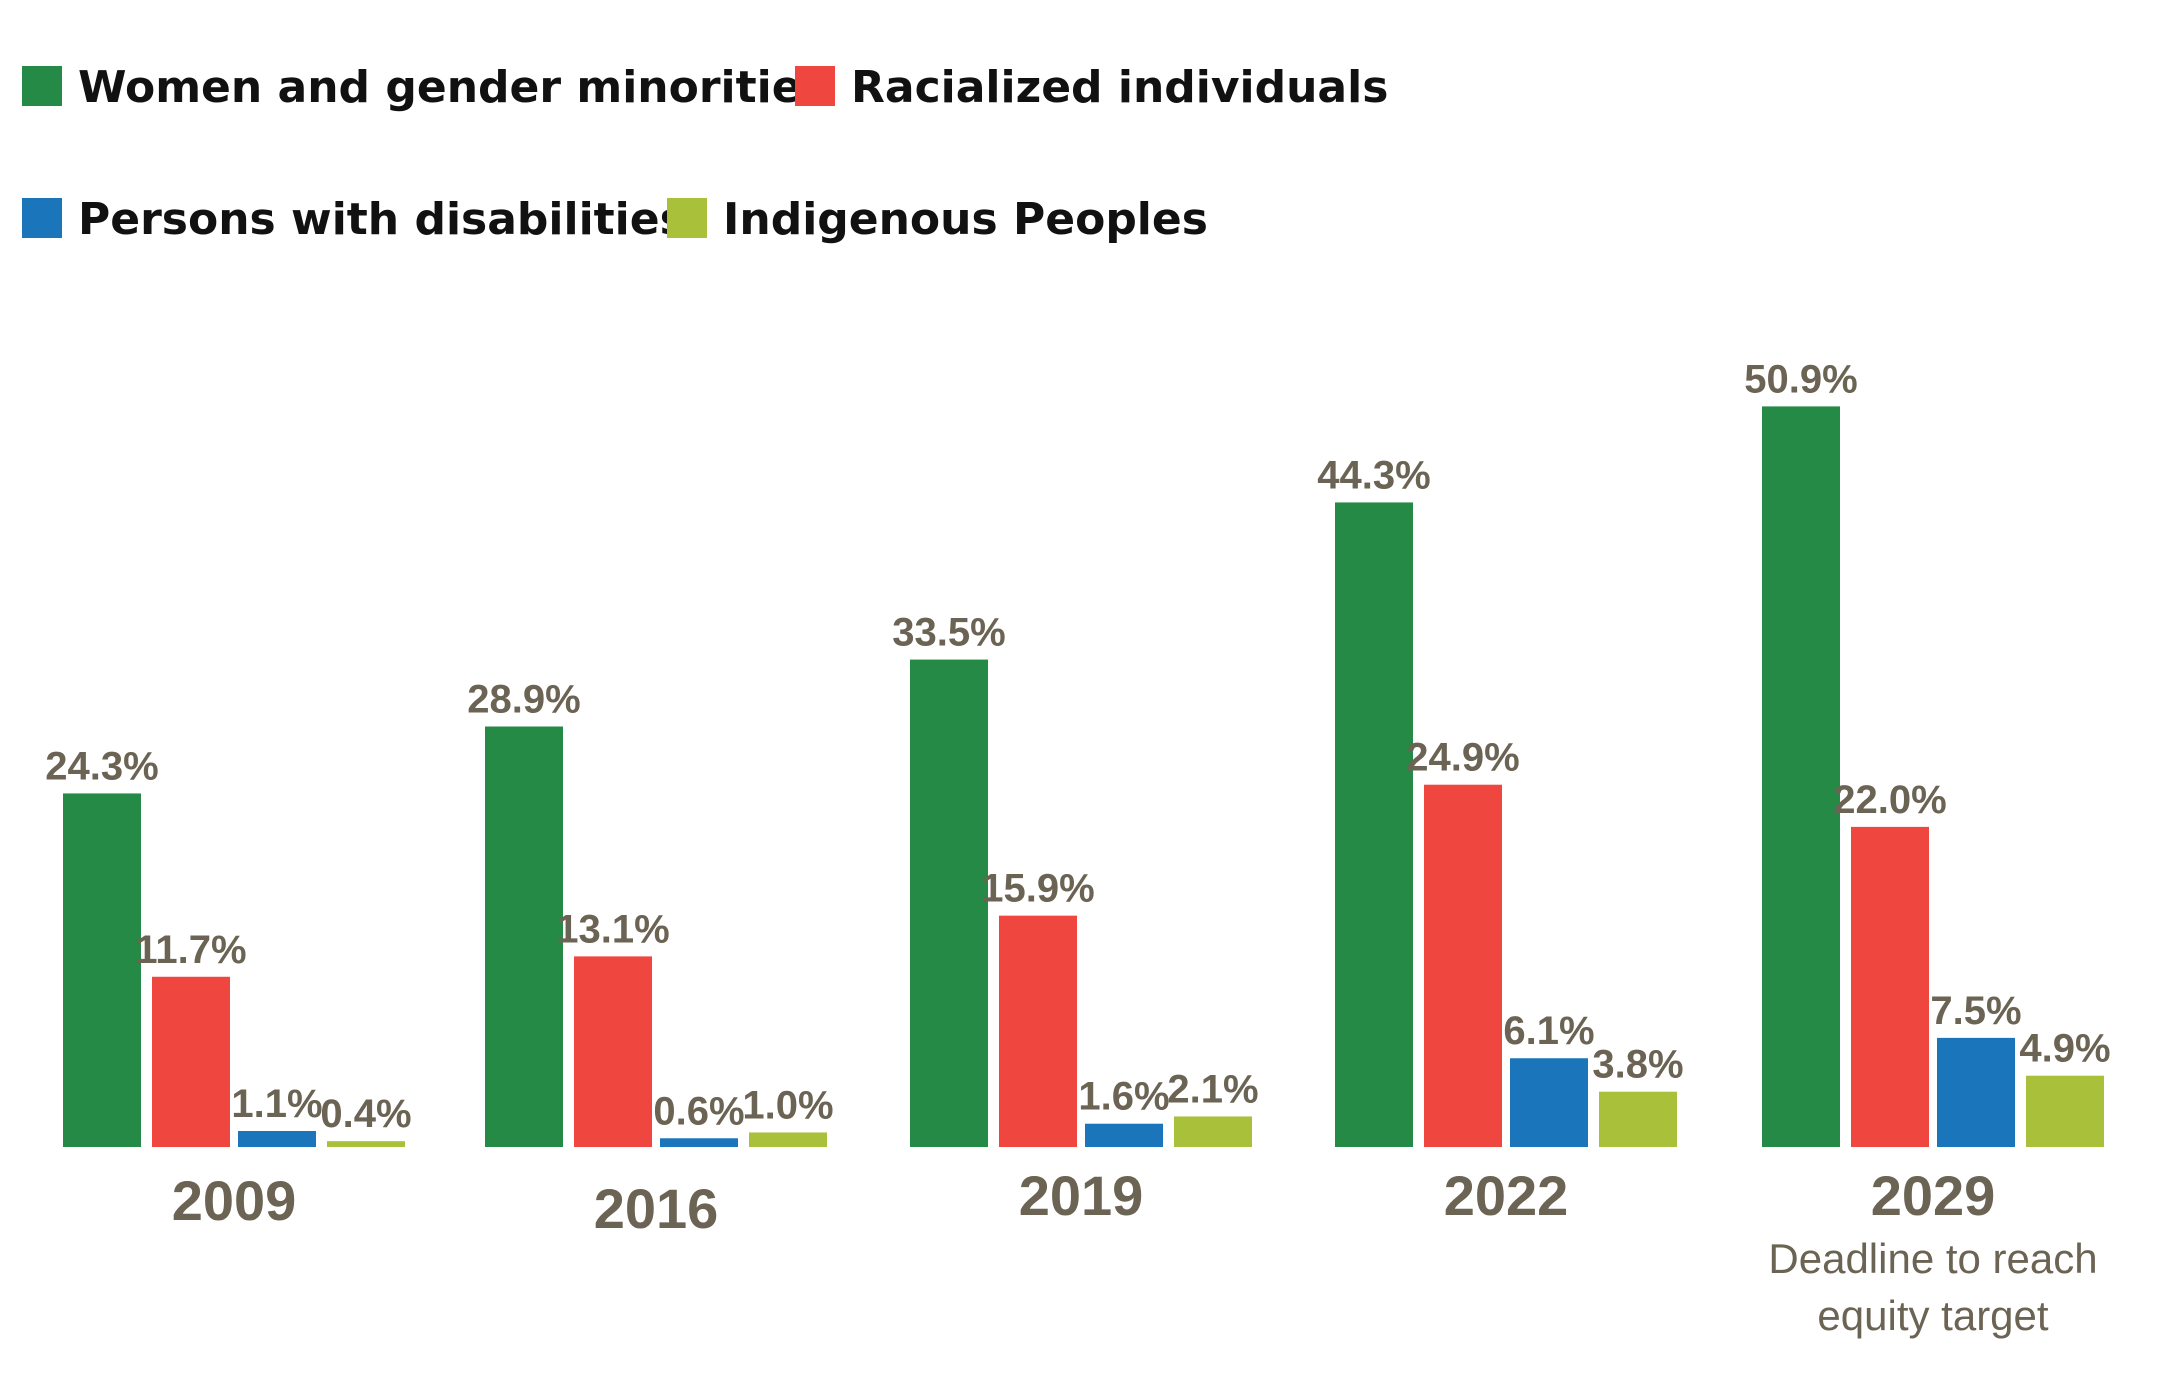 This screenshot has height=1382, width=2168. I want to click on data-label-2016-series-1: 28.9%, so click(523, 700).